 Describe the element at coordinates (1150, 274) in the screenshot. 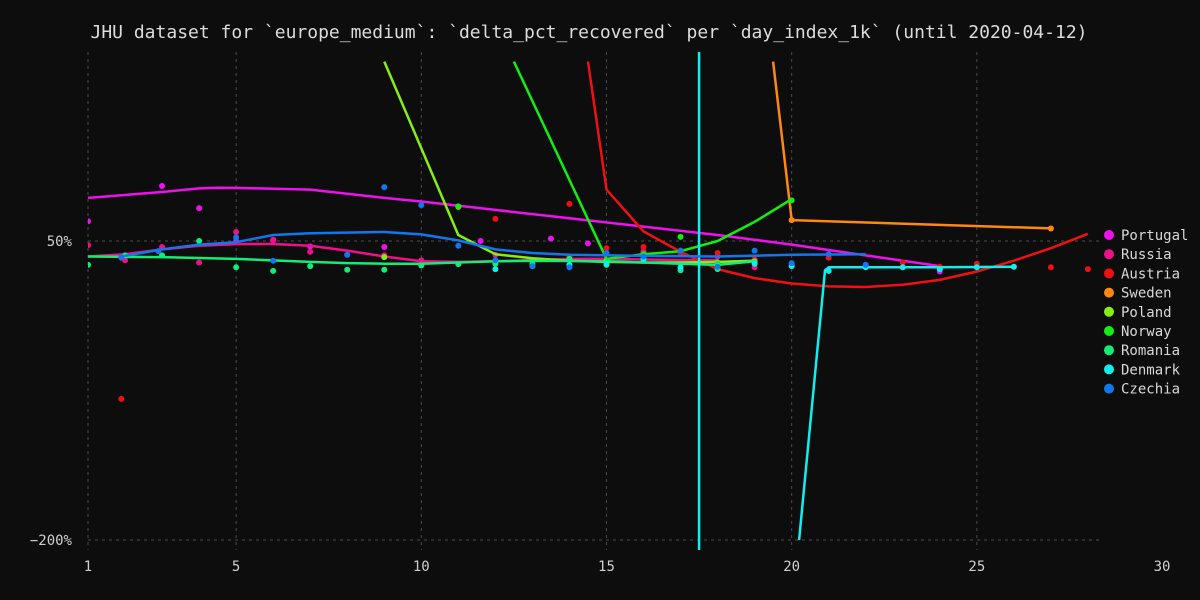

I see `legend-label-austria: Austria` at that location.